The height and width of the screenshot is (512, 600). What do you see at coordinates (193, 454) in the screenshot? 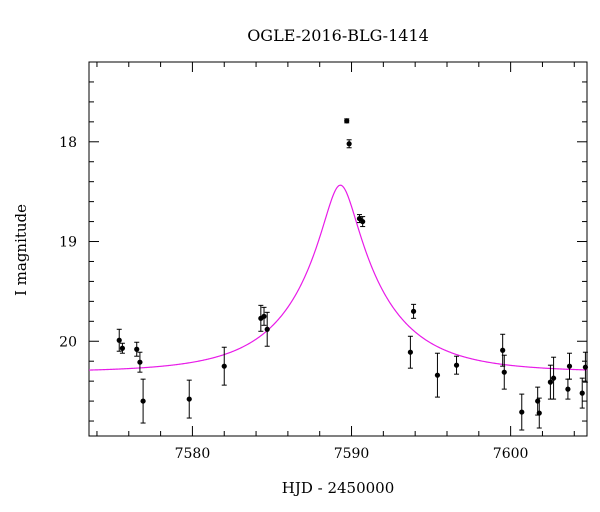
I see `x-tick-label: 7580` at bounding box center [193, 454].